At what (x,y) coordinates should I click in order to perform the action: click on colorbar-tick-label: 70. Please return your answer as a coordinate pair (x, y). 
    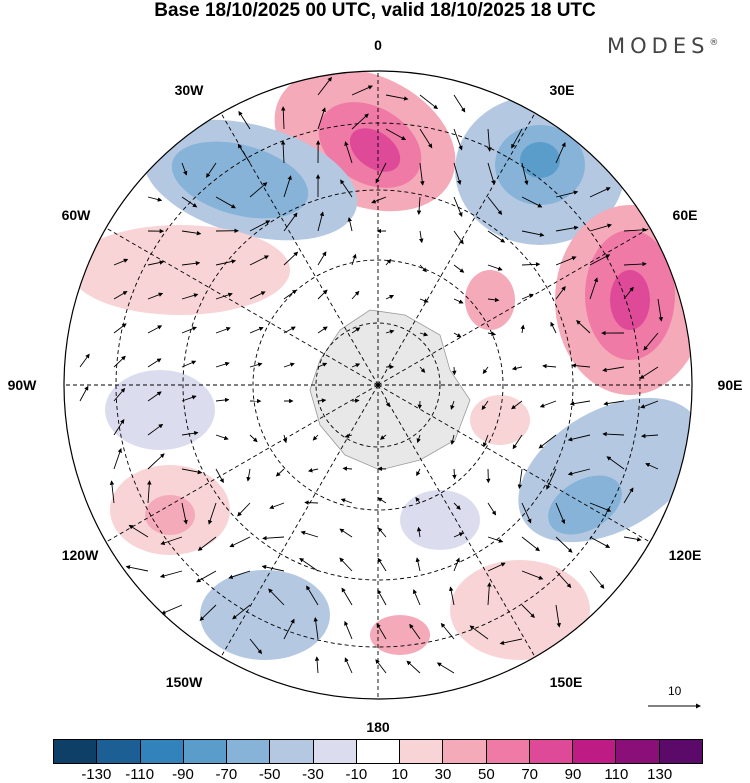
    Looking at the image, I should click on (529, 774).